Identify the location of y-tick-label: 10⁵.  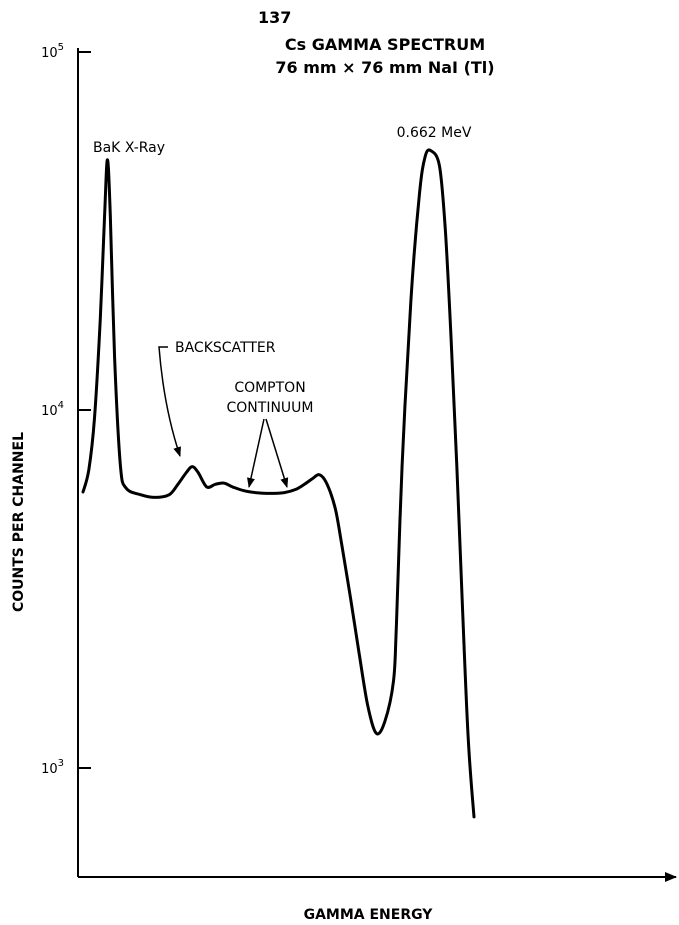
(52, 51).